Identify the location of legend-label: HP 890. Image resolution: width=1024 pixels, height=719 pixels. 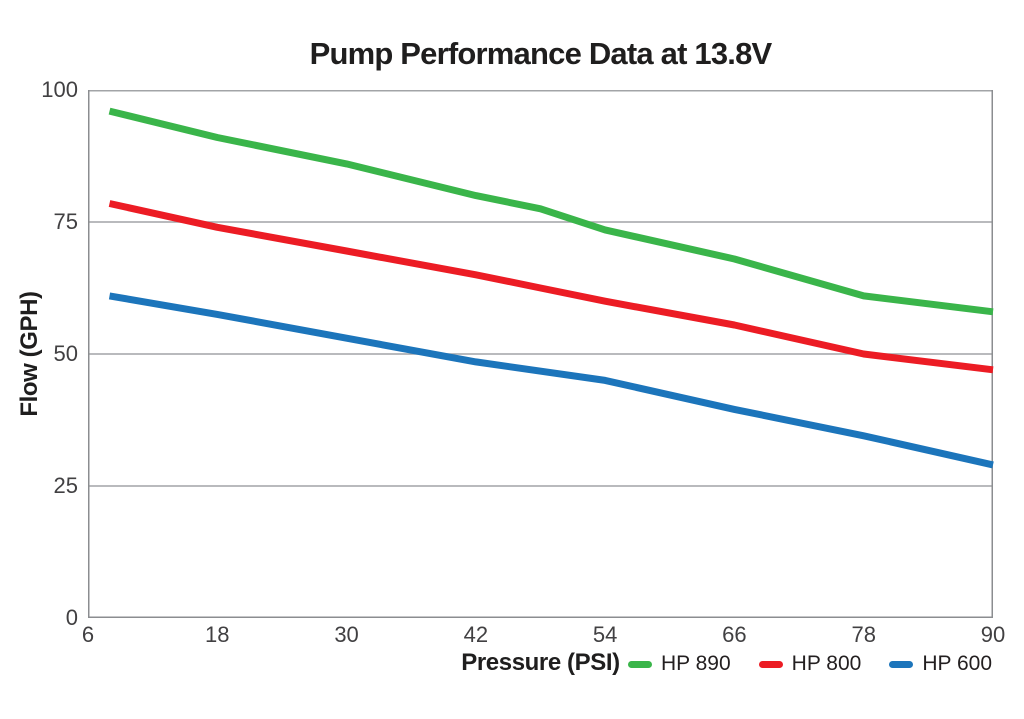
(695, 663).